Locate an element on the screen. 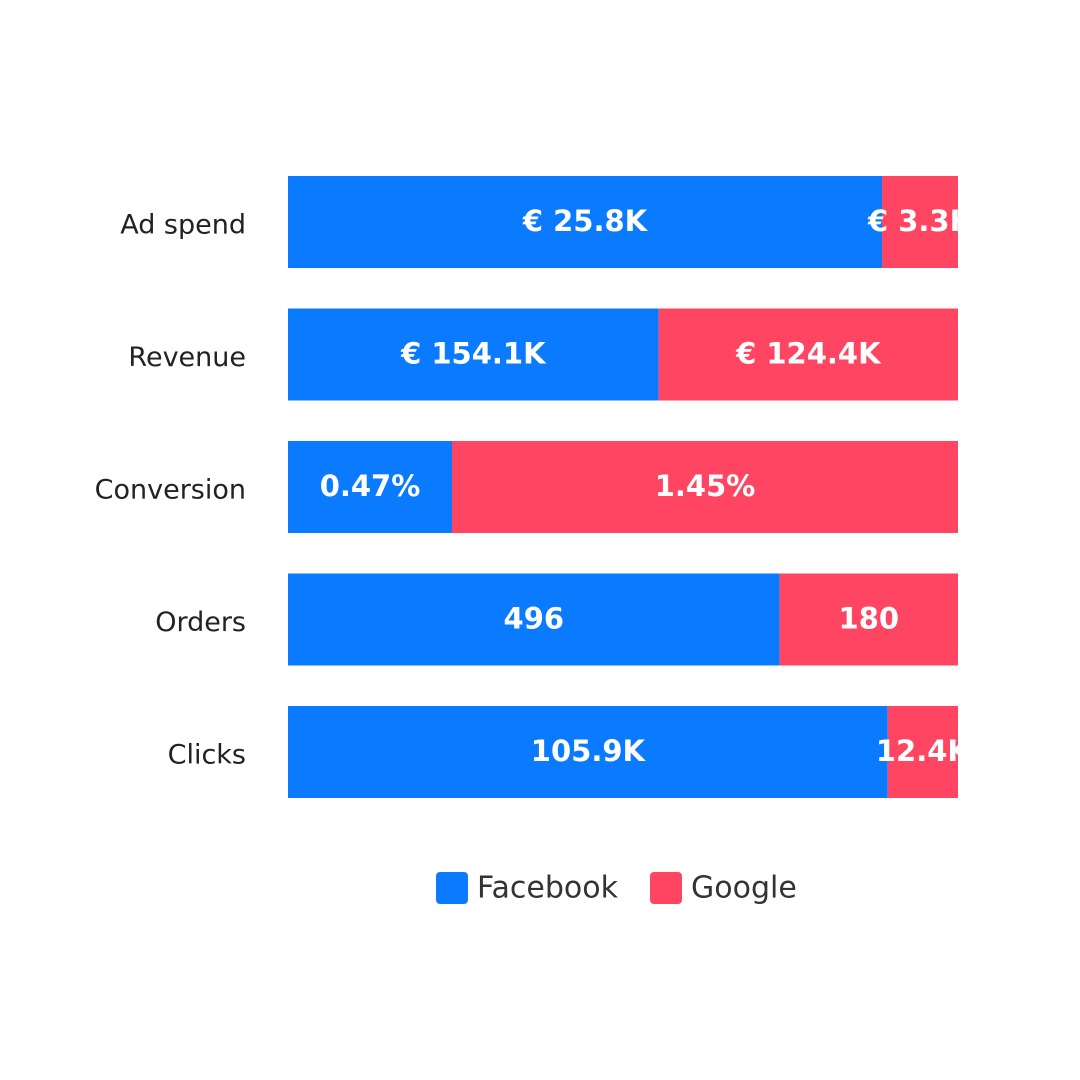  facebook-value-label: € 25.8K is located at coordinates (585, 221).